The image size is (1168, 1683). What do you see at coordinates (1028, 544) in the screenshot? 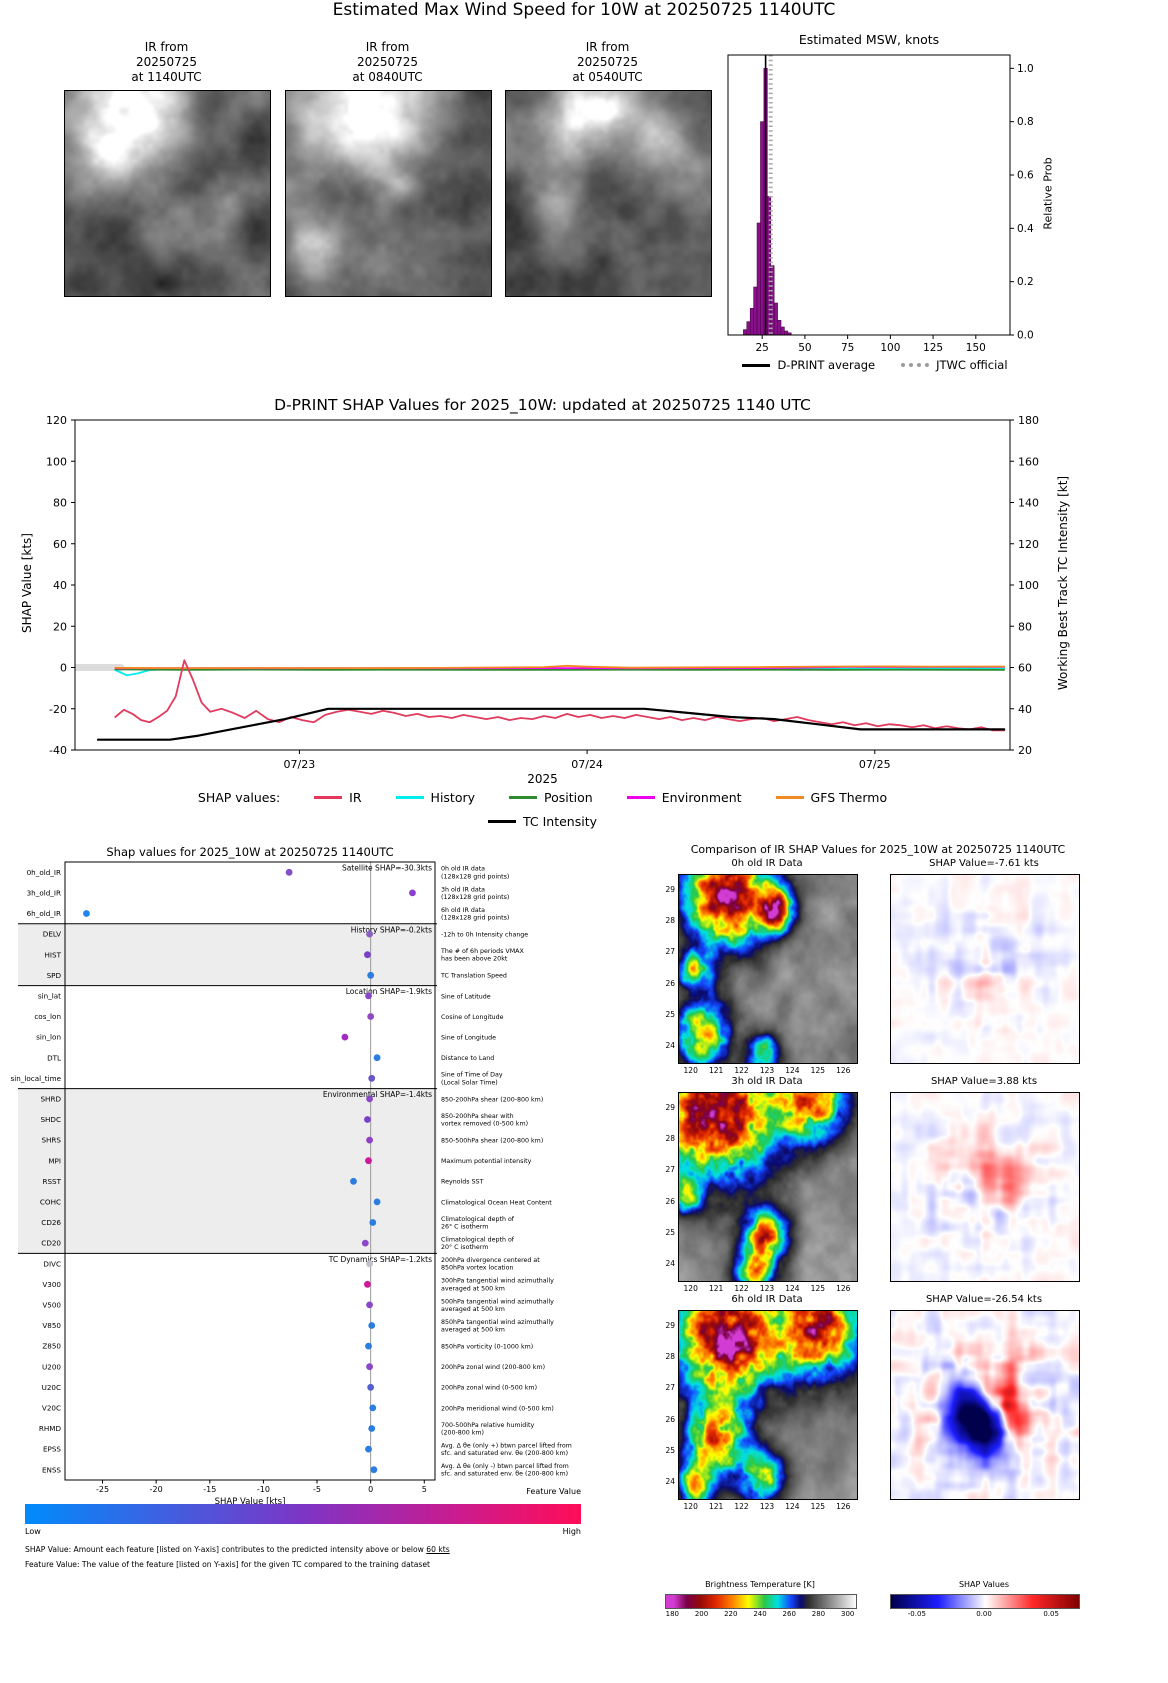
I see `right-ytick-label: 120` at bounding box center [1028, 544].